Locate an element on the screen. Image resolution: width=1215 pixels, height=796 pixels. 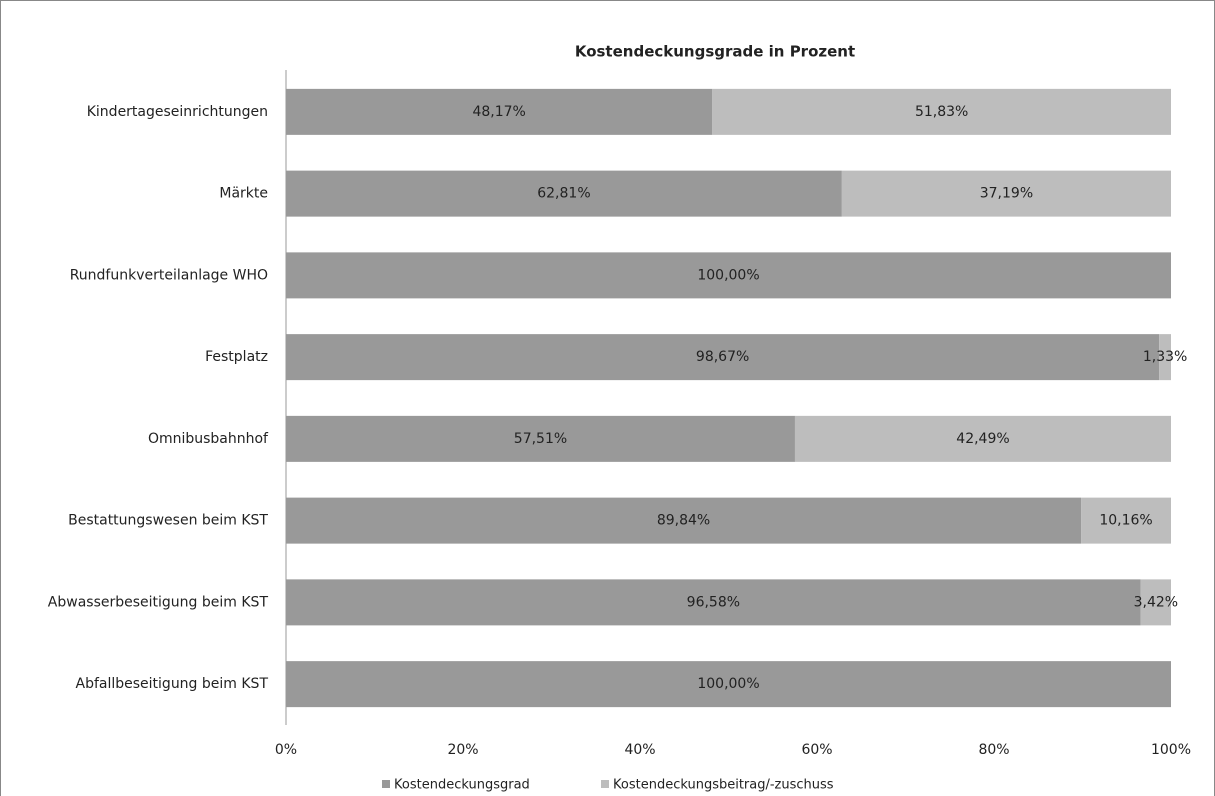
y-tick-label: Bestattungswesen beim KST is located at coordinates (168, 521).